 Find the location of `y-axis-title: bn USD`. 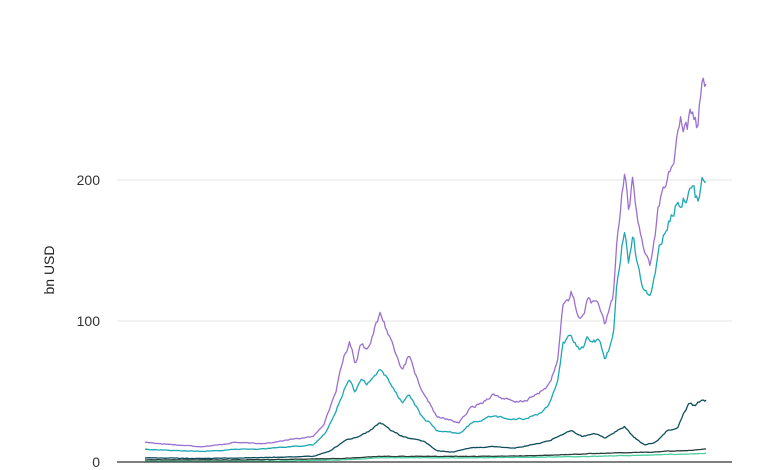

y-axis-title: bn USD is located at coordinates (49, 269).